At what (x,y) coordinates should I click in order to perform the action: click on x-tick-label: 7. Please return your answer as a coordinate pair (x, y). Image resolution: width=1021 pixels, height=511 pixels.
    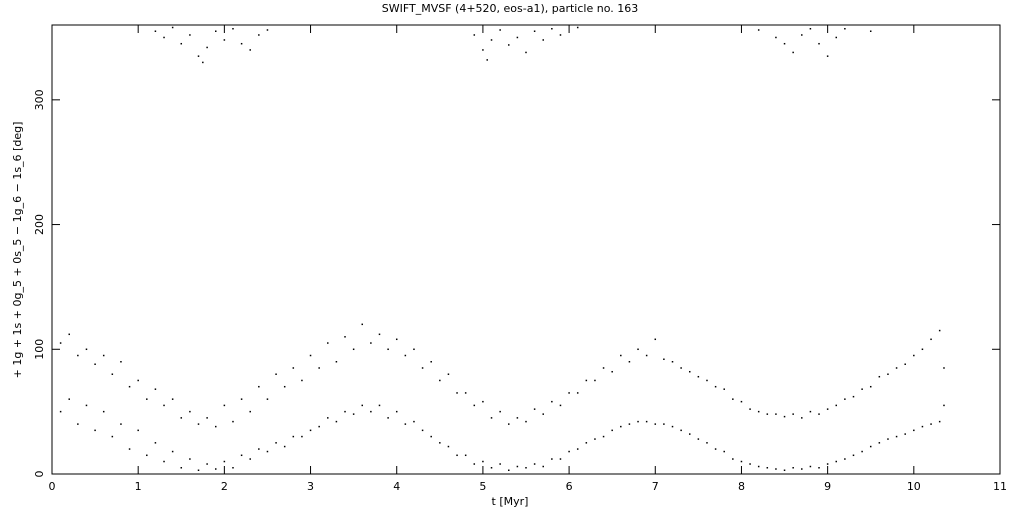
    Looking at the image, I should click on (655, 486).